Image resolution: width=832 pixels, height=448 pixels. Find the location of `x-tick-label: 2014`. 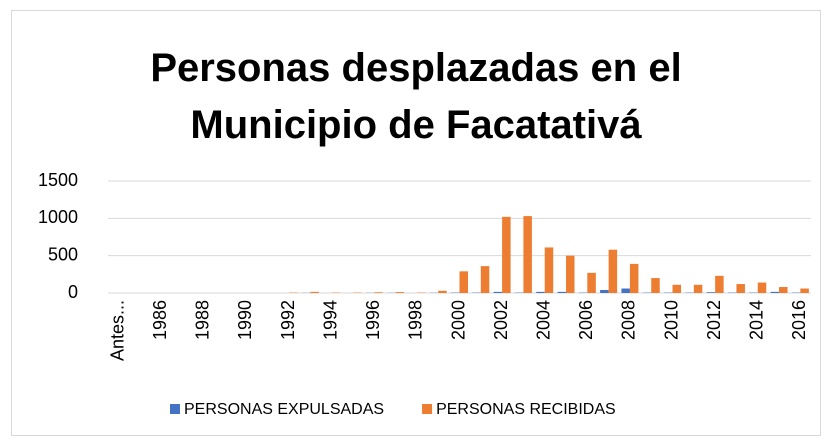

x-tick-label: 2014 is located at coordinates (756, 320).